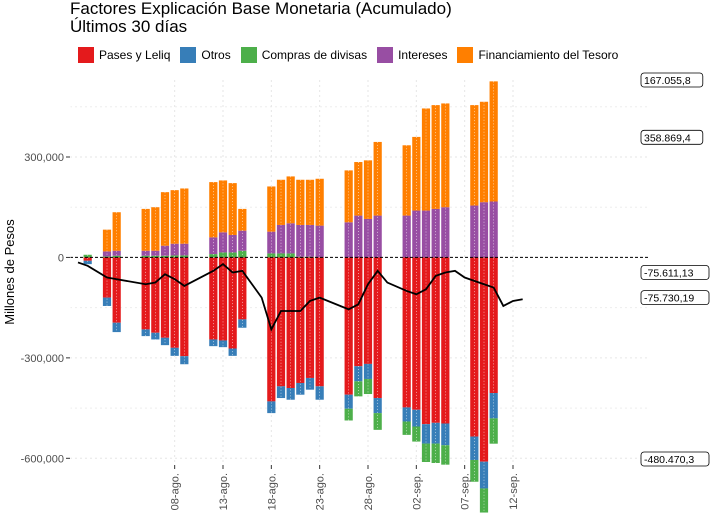  What do you see at coordinates (669, 274) in the screenshot?
I see `callout-text: -75.611,13` at bounding box center [669, 274].